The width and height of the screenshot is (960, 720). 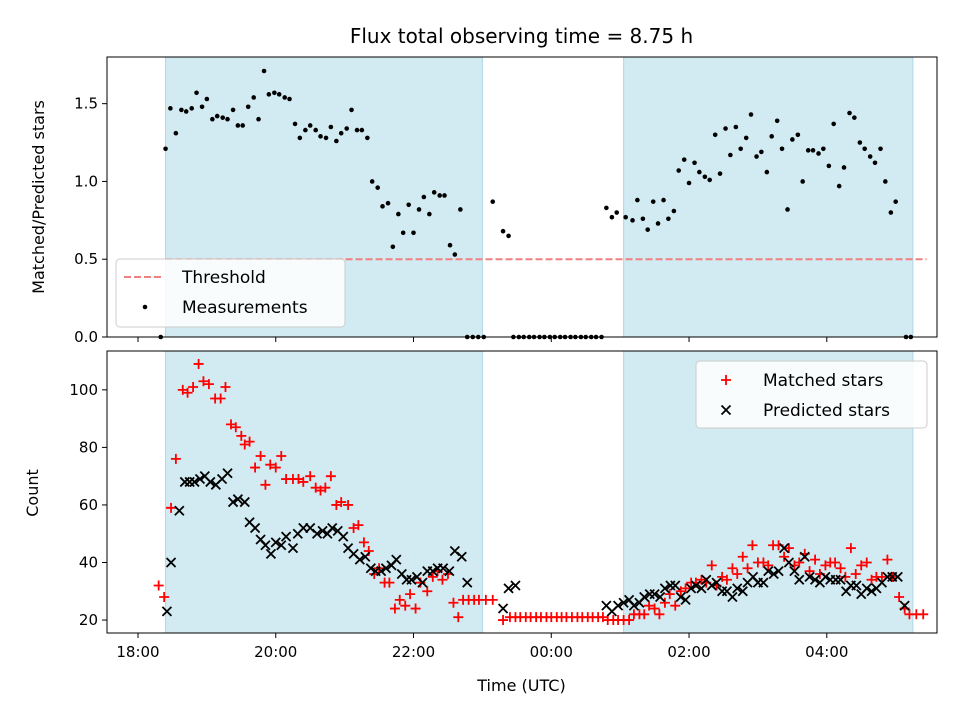 What do you see at coordinates (275, 652) in the screenshot?
I see `xtick-label-1: 20:00` at bounding box center [275, 652].